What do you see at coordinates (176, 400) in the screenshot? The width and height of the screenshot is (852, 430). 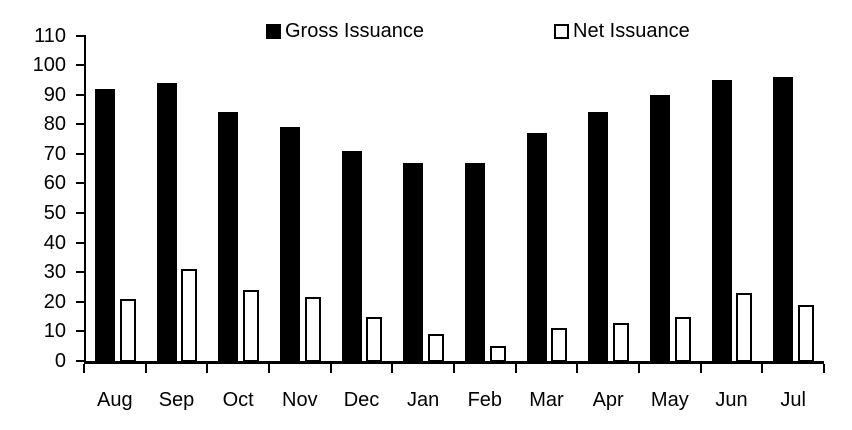 I see `x-axis-label: Sep` at bounding box center [176, 400].